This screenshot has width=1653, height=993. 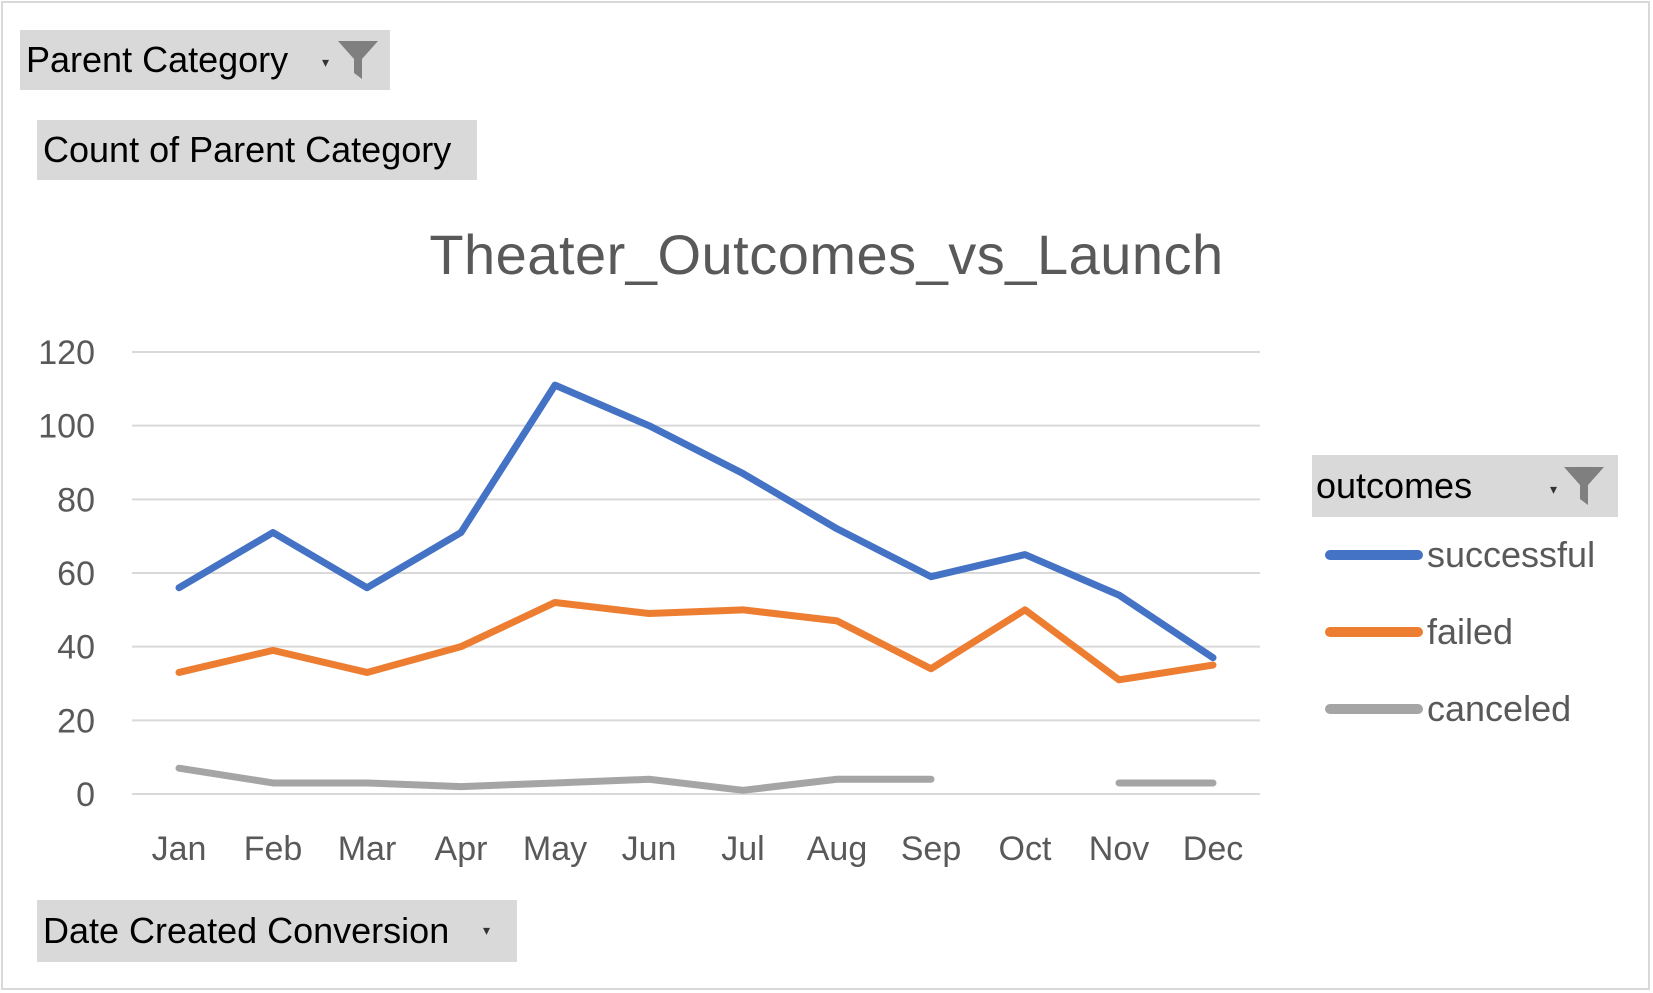 What do you see at coordinates (1213, 849) in the screenshot?
I see `x-tick-label: Dec` at bounding box center [1213, 849].